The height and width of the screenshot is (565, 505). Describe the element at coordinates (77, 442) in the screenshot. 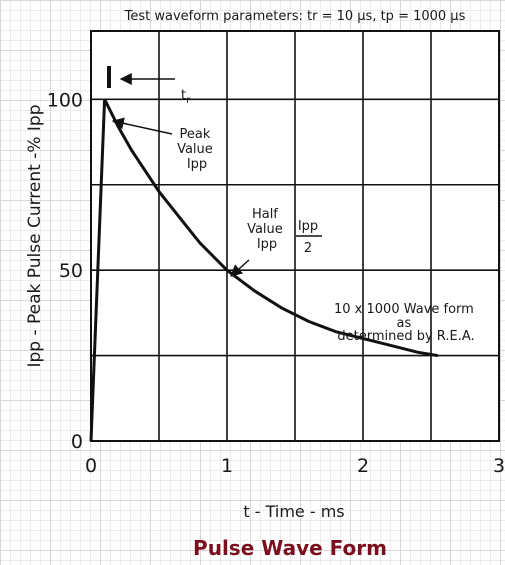

I see `y-tick-label: 0` at that location.